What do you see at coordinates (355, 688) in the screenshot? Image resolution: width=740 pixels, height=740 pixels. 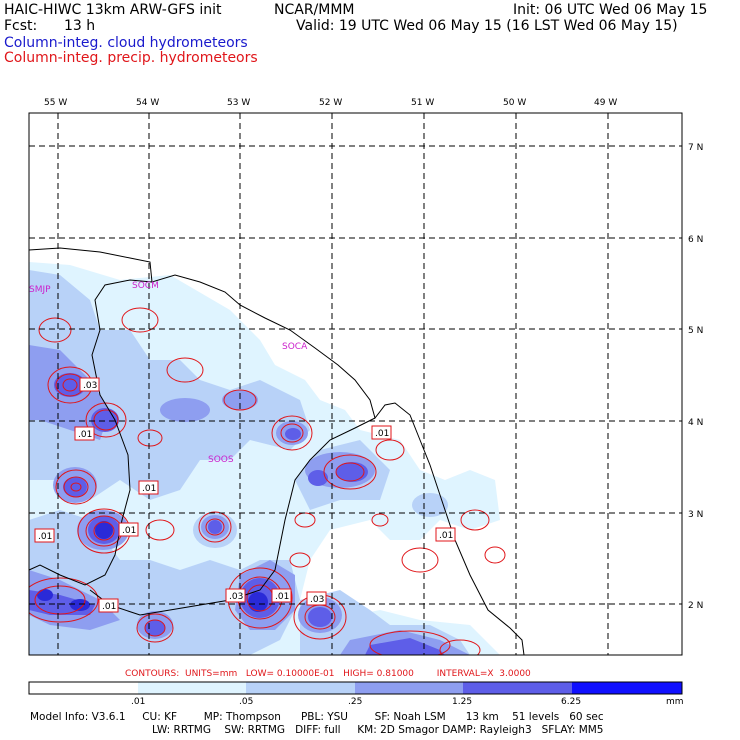 I see `color-scale` at bounding box center [355, 688].